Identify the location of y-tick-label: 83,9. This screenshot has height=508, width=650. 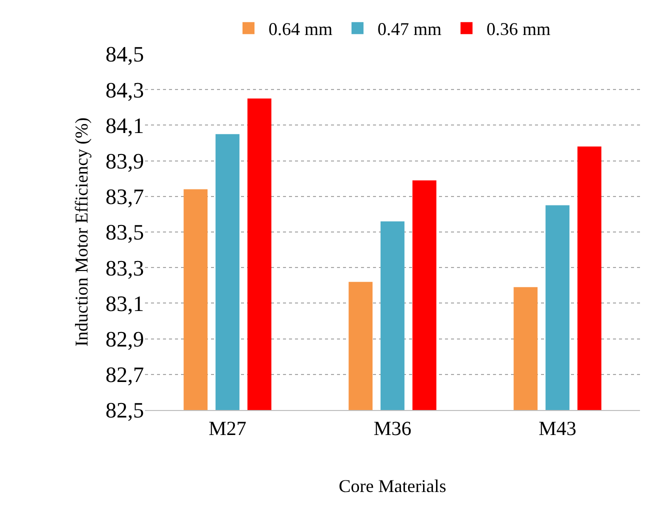
(125, 161).